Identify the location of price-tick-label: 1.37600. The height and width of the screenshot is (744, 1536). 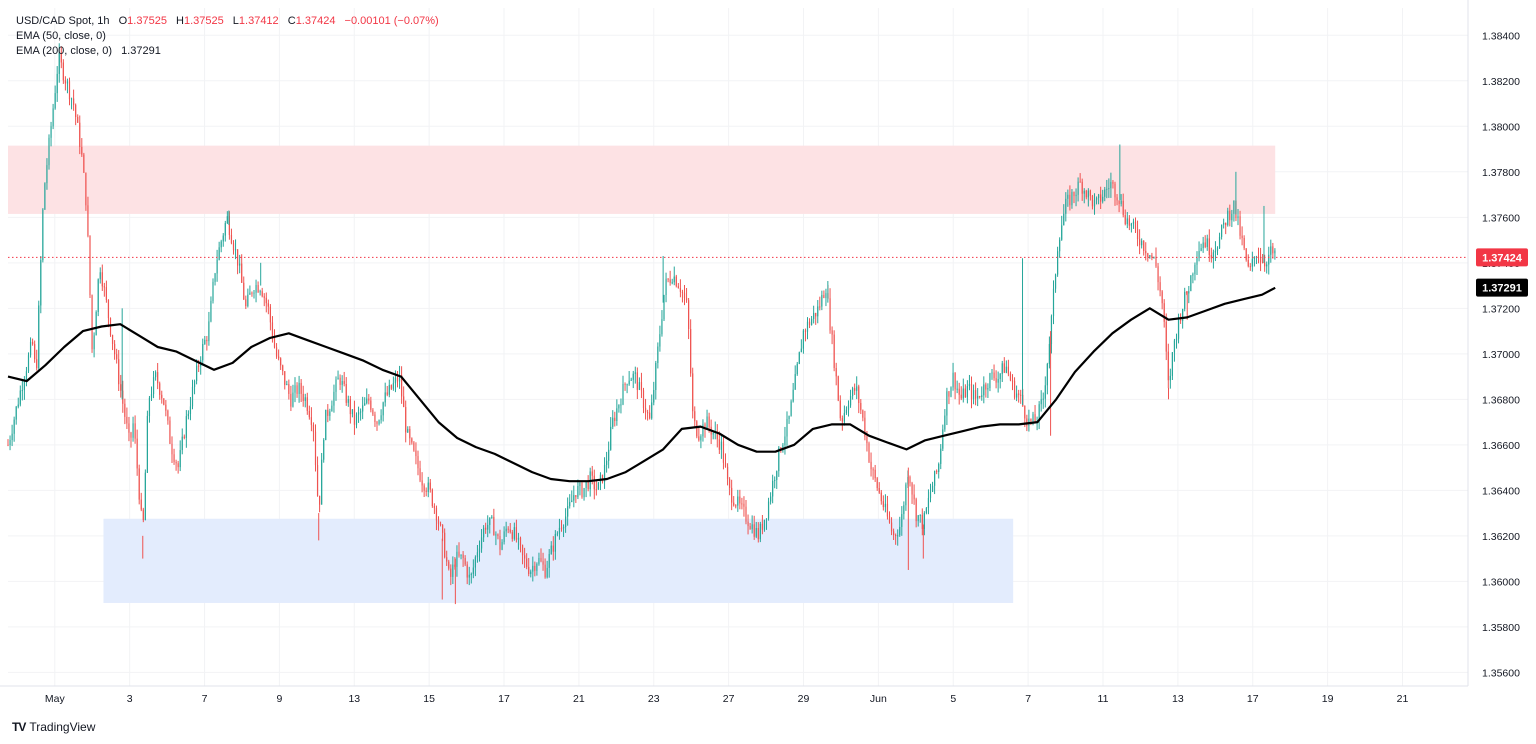
(1501, 218).